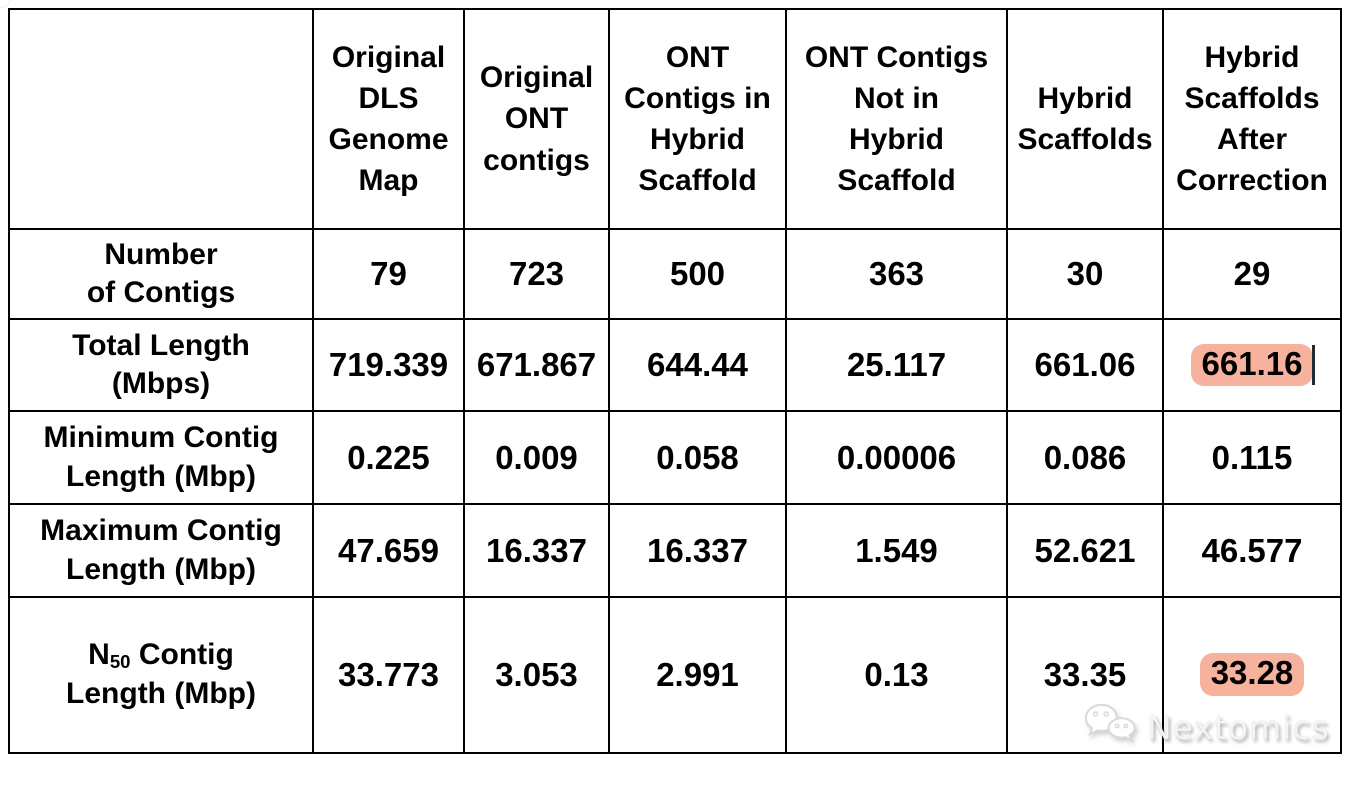  I want to click on row-label-minimum-contig-length: Minimum Contig Length (Mbp), so click(161, 457).